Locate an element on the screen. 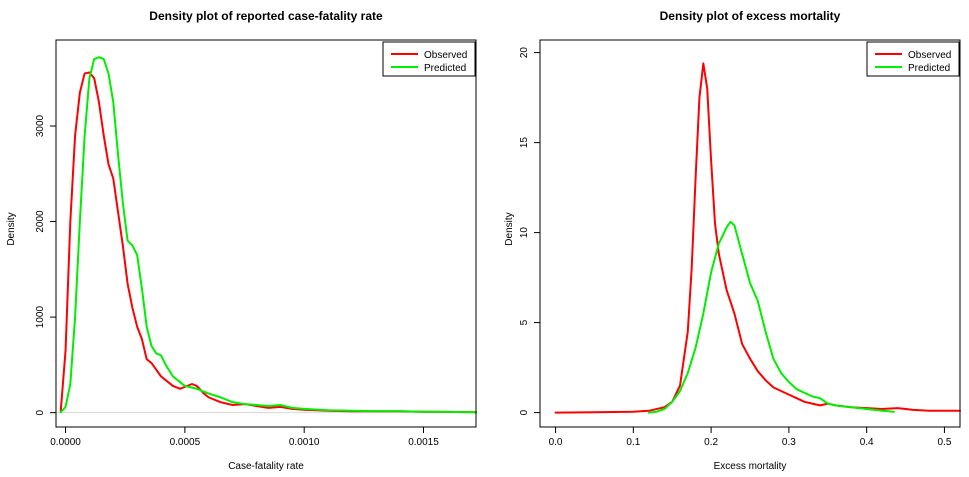 This screenshot has width=969, height=477. x-axis-ticks: 0.0 0.1 0.2 0.3 0.4 0.5 is located at coordinates (750, 437).